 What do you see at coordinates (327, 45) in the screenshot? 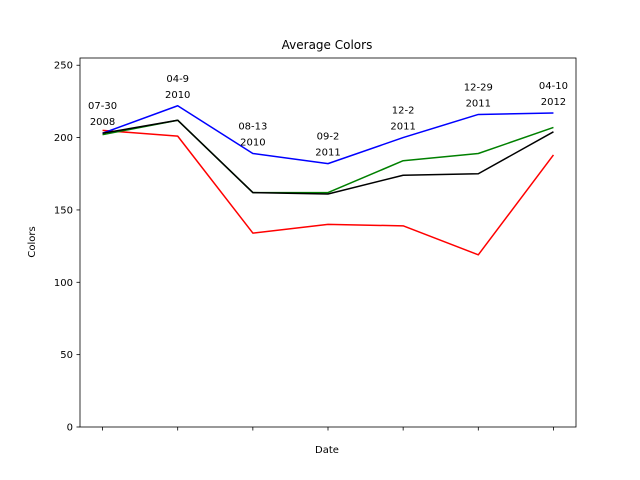
I see `chart-title: Average Colors` at bounding box center [327, 45].